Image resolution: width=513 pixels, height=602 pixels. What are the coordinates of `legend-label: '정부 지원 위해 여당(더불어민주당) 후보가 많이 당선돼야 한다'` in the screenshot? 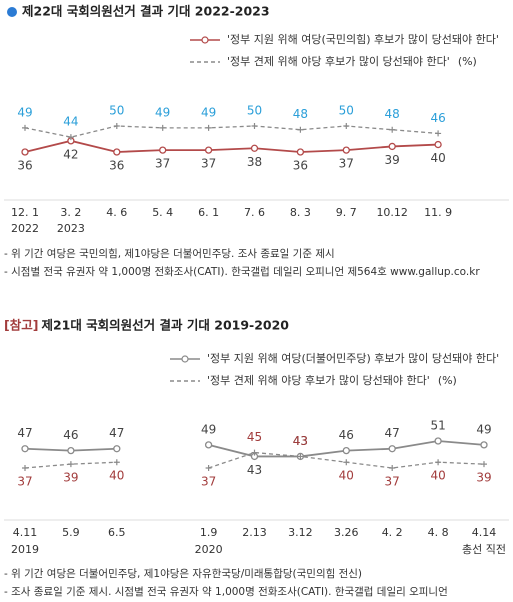 It's located at (353, 358).